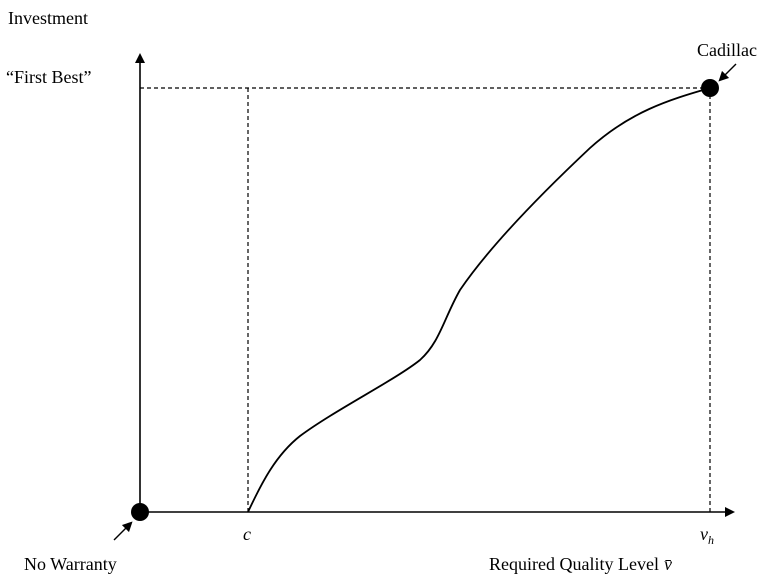 The width and height of the screenshot is (775, 581). I want to click on no-warranty-label: No Warranty, so click(70, 564).